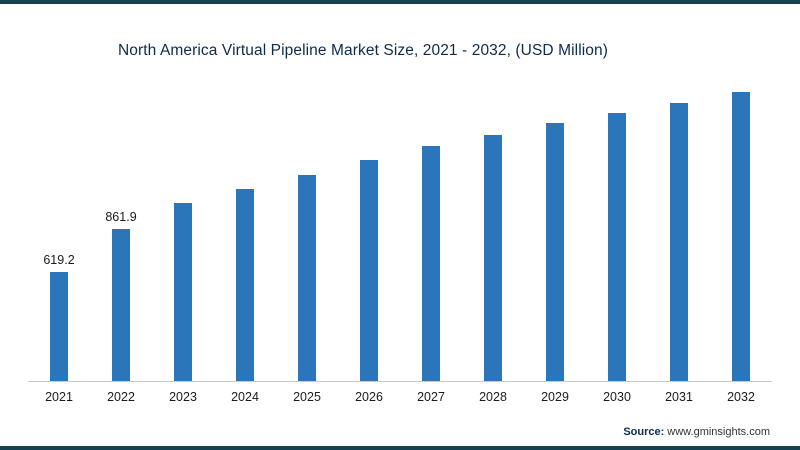  What do you see at coordinates (493, 397) in the screenshot?
I see `x-tick-2028: 2028` at bounding box center [493, 397].